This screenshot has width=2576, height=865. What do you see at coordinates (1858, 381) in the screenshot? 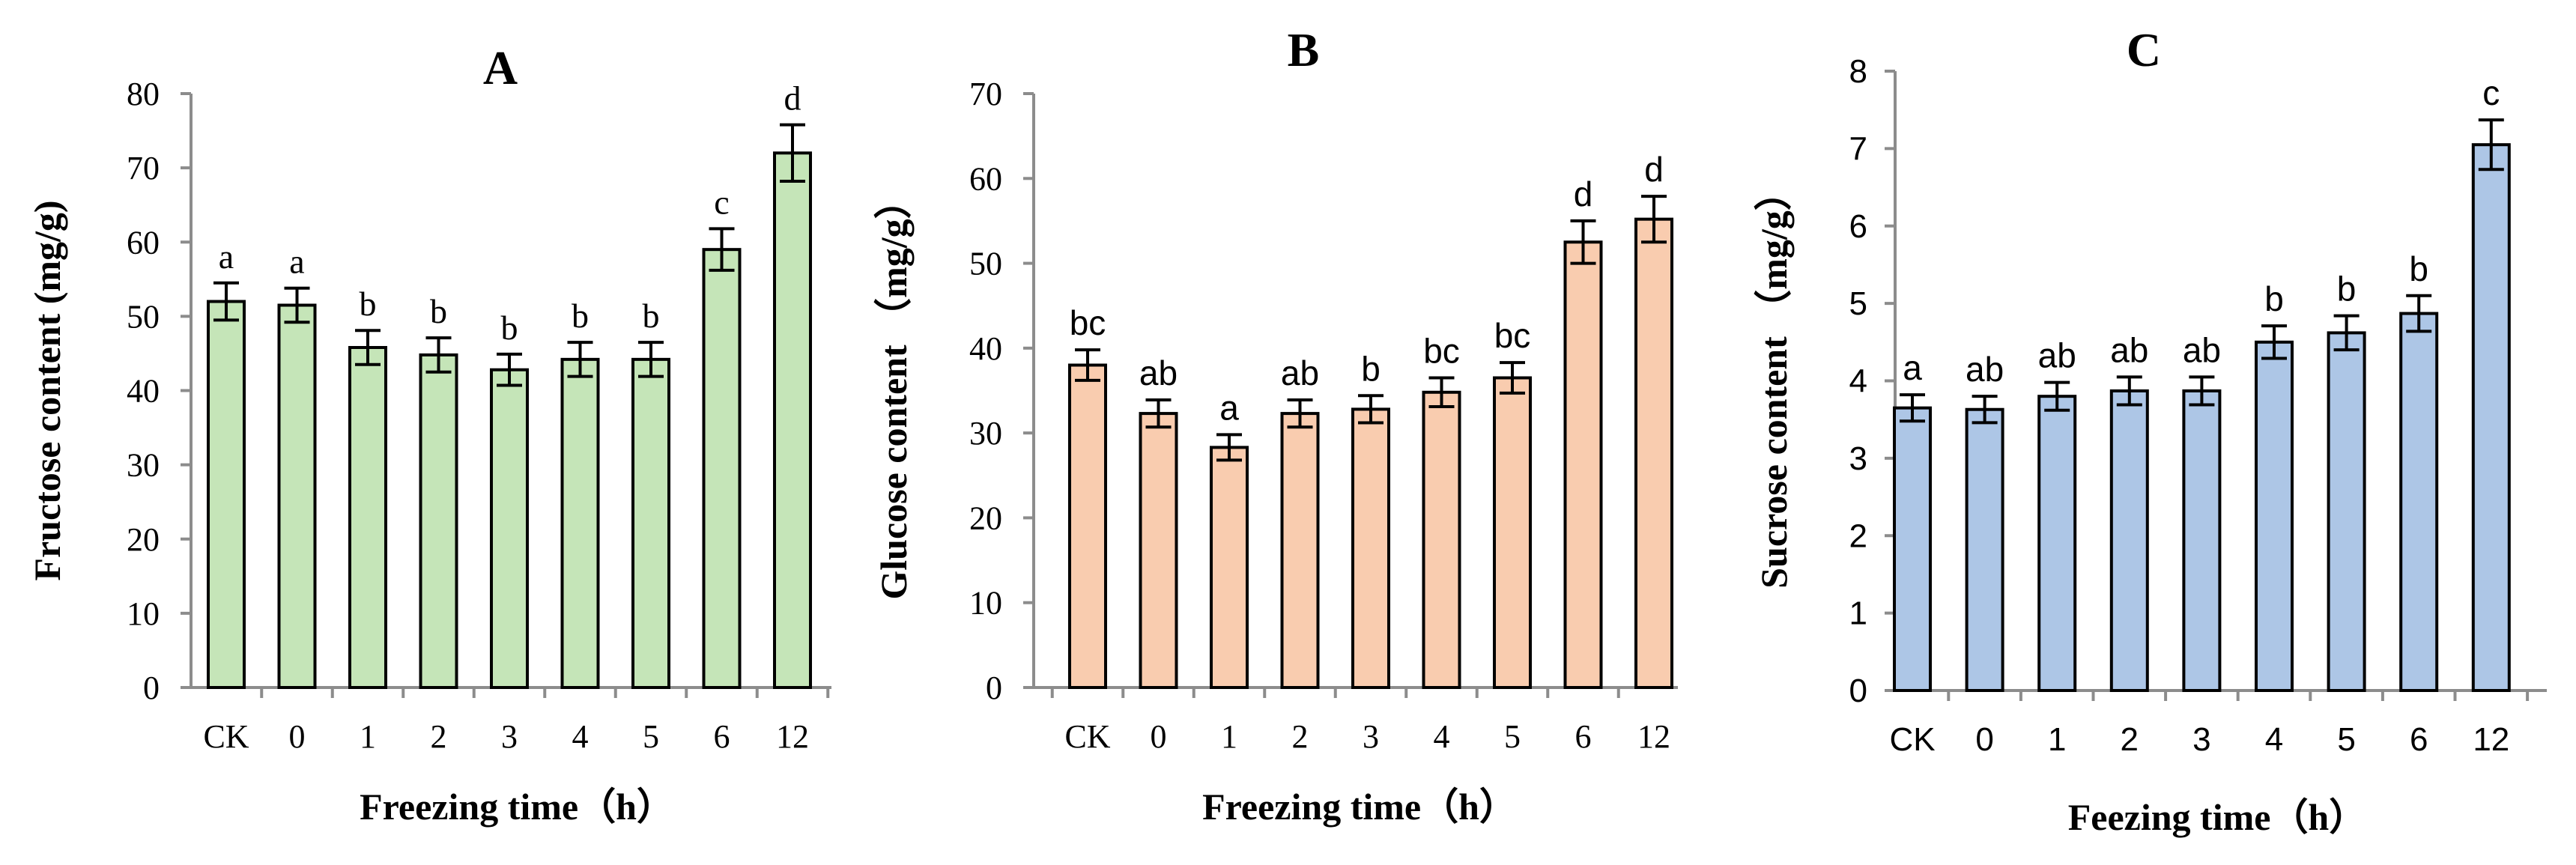
I see `panel-C-y-tick-label: 4` at bounding box center [1858, 381].